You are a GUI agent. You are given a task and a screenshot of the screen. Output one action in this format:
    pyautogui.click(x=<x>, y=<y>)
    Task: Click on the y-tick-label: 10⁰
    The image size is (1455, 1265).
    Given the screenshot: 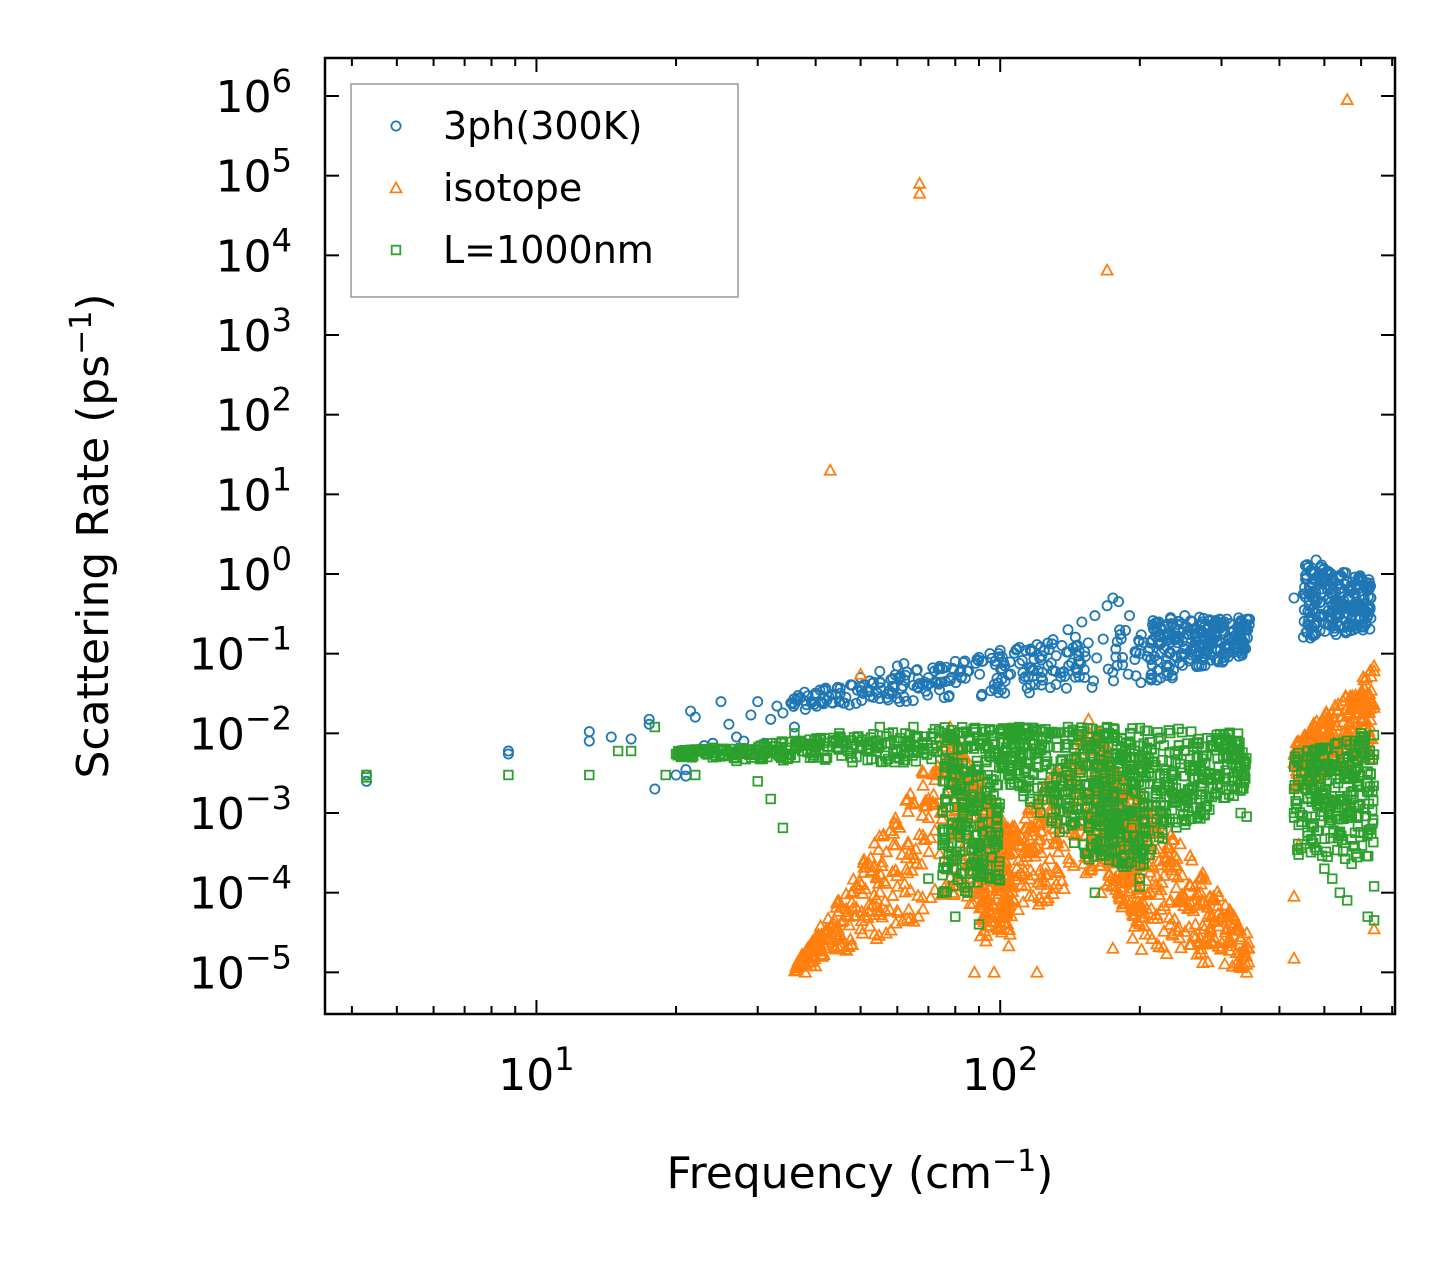 What is the action you would take?
    pyautogui.click(x=254, y=570)
    